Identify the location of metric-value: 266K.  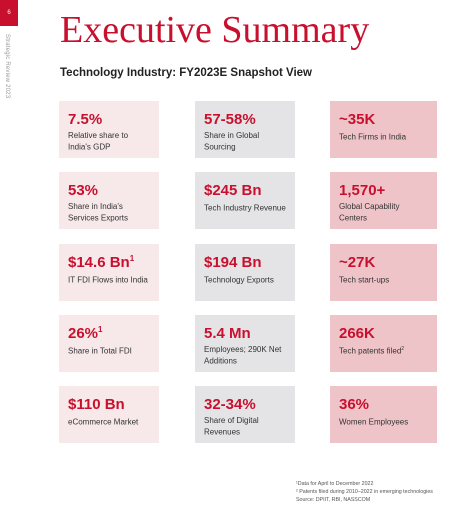
(357, 333).